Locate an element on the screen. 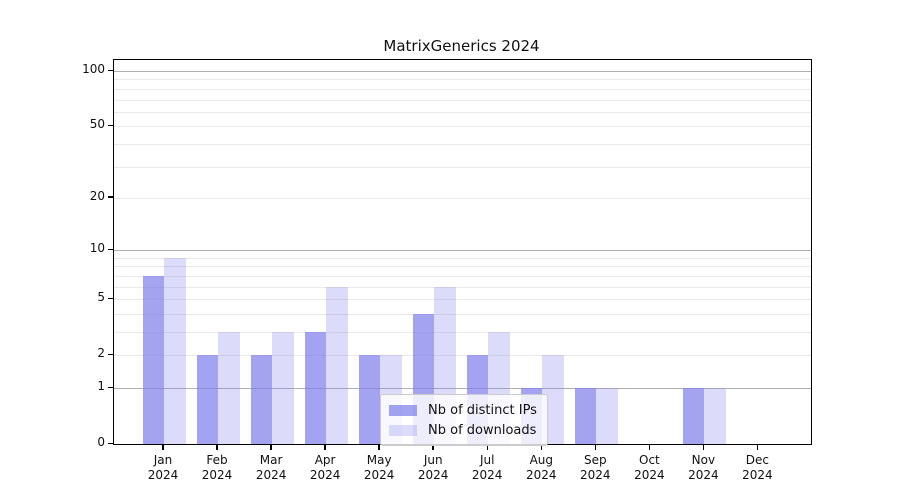  x-tick-label-month: Oct is located at coordinates (649, 460).